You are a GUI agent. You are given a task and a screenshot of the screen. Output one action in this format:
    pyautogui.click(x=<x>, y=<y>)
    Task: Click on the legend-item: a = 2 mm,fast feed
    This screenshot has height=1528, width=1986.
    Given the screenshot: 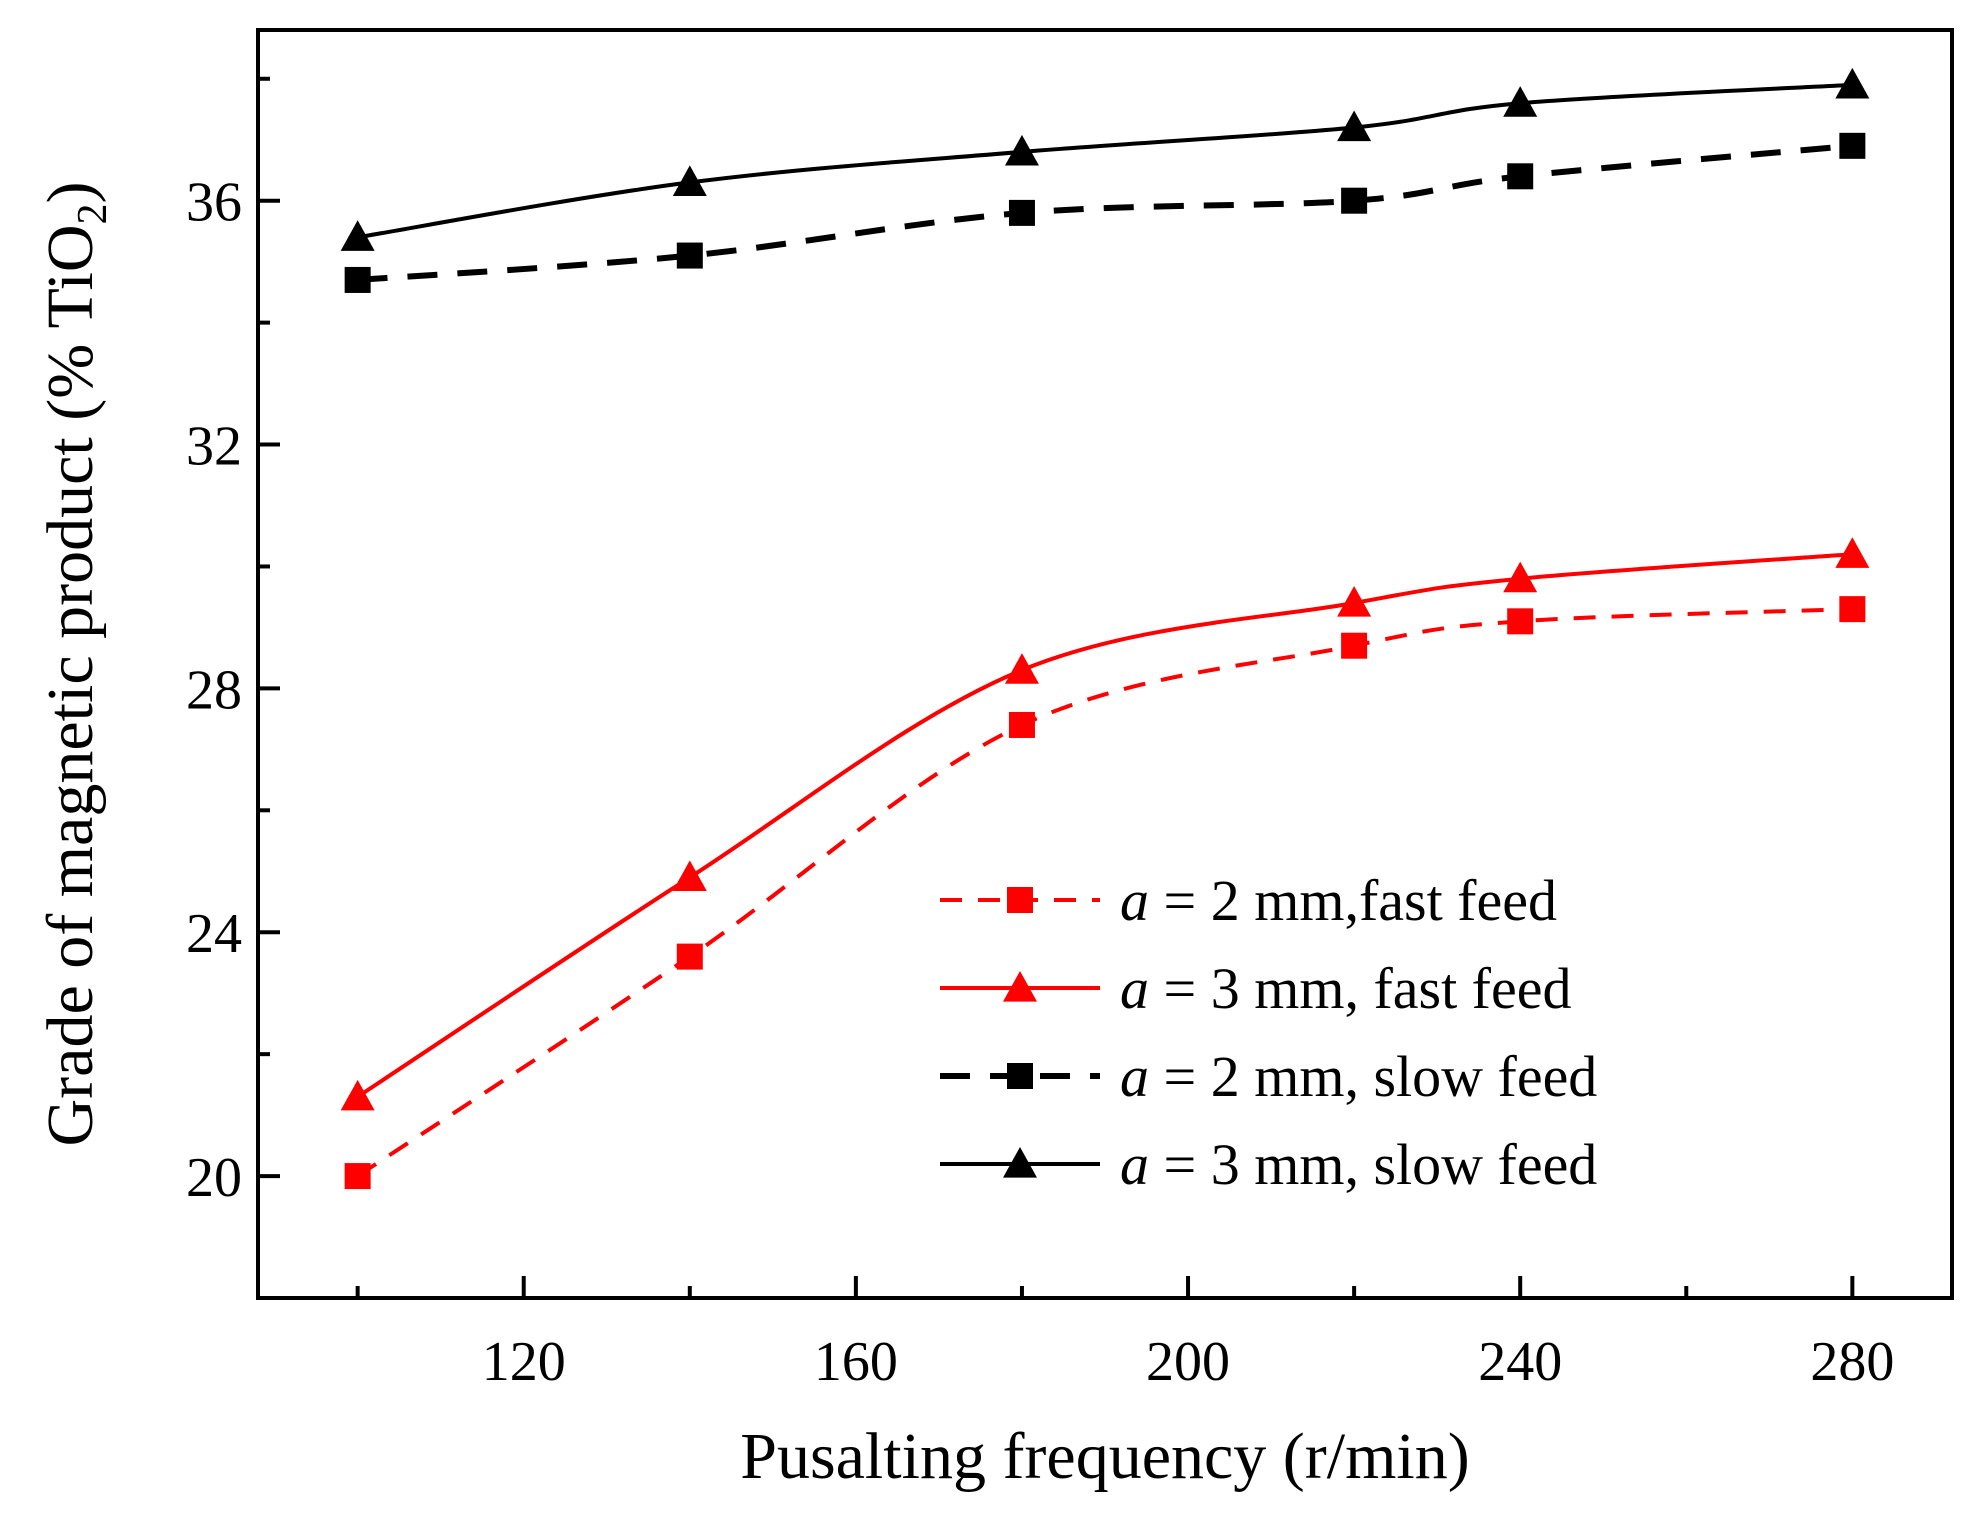 What is the action you would take?
    pyautogui.click(x=1248, y=900)
    